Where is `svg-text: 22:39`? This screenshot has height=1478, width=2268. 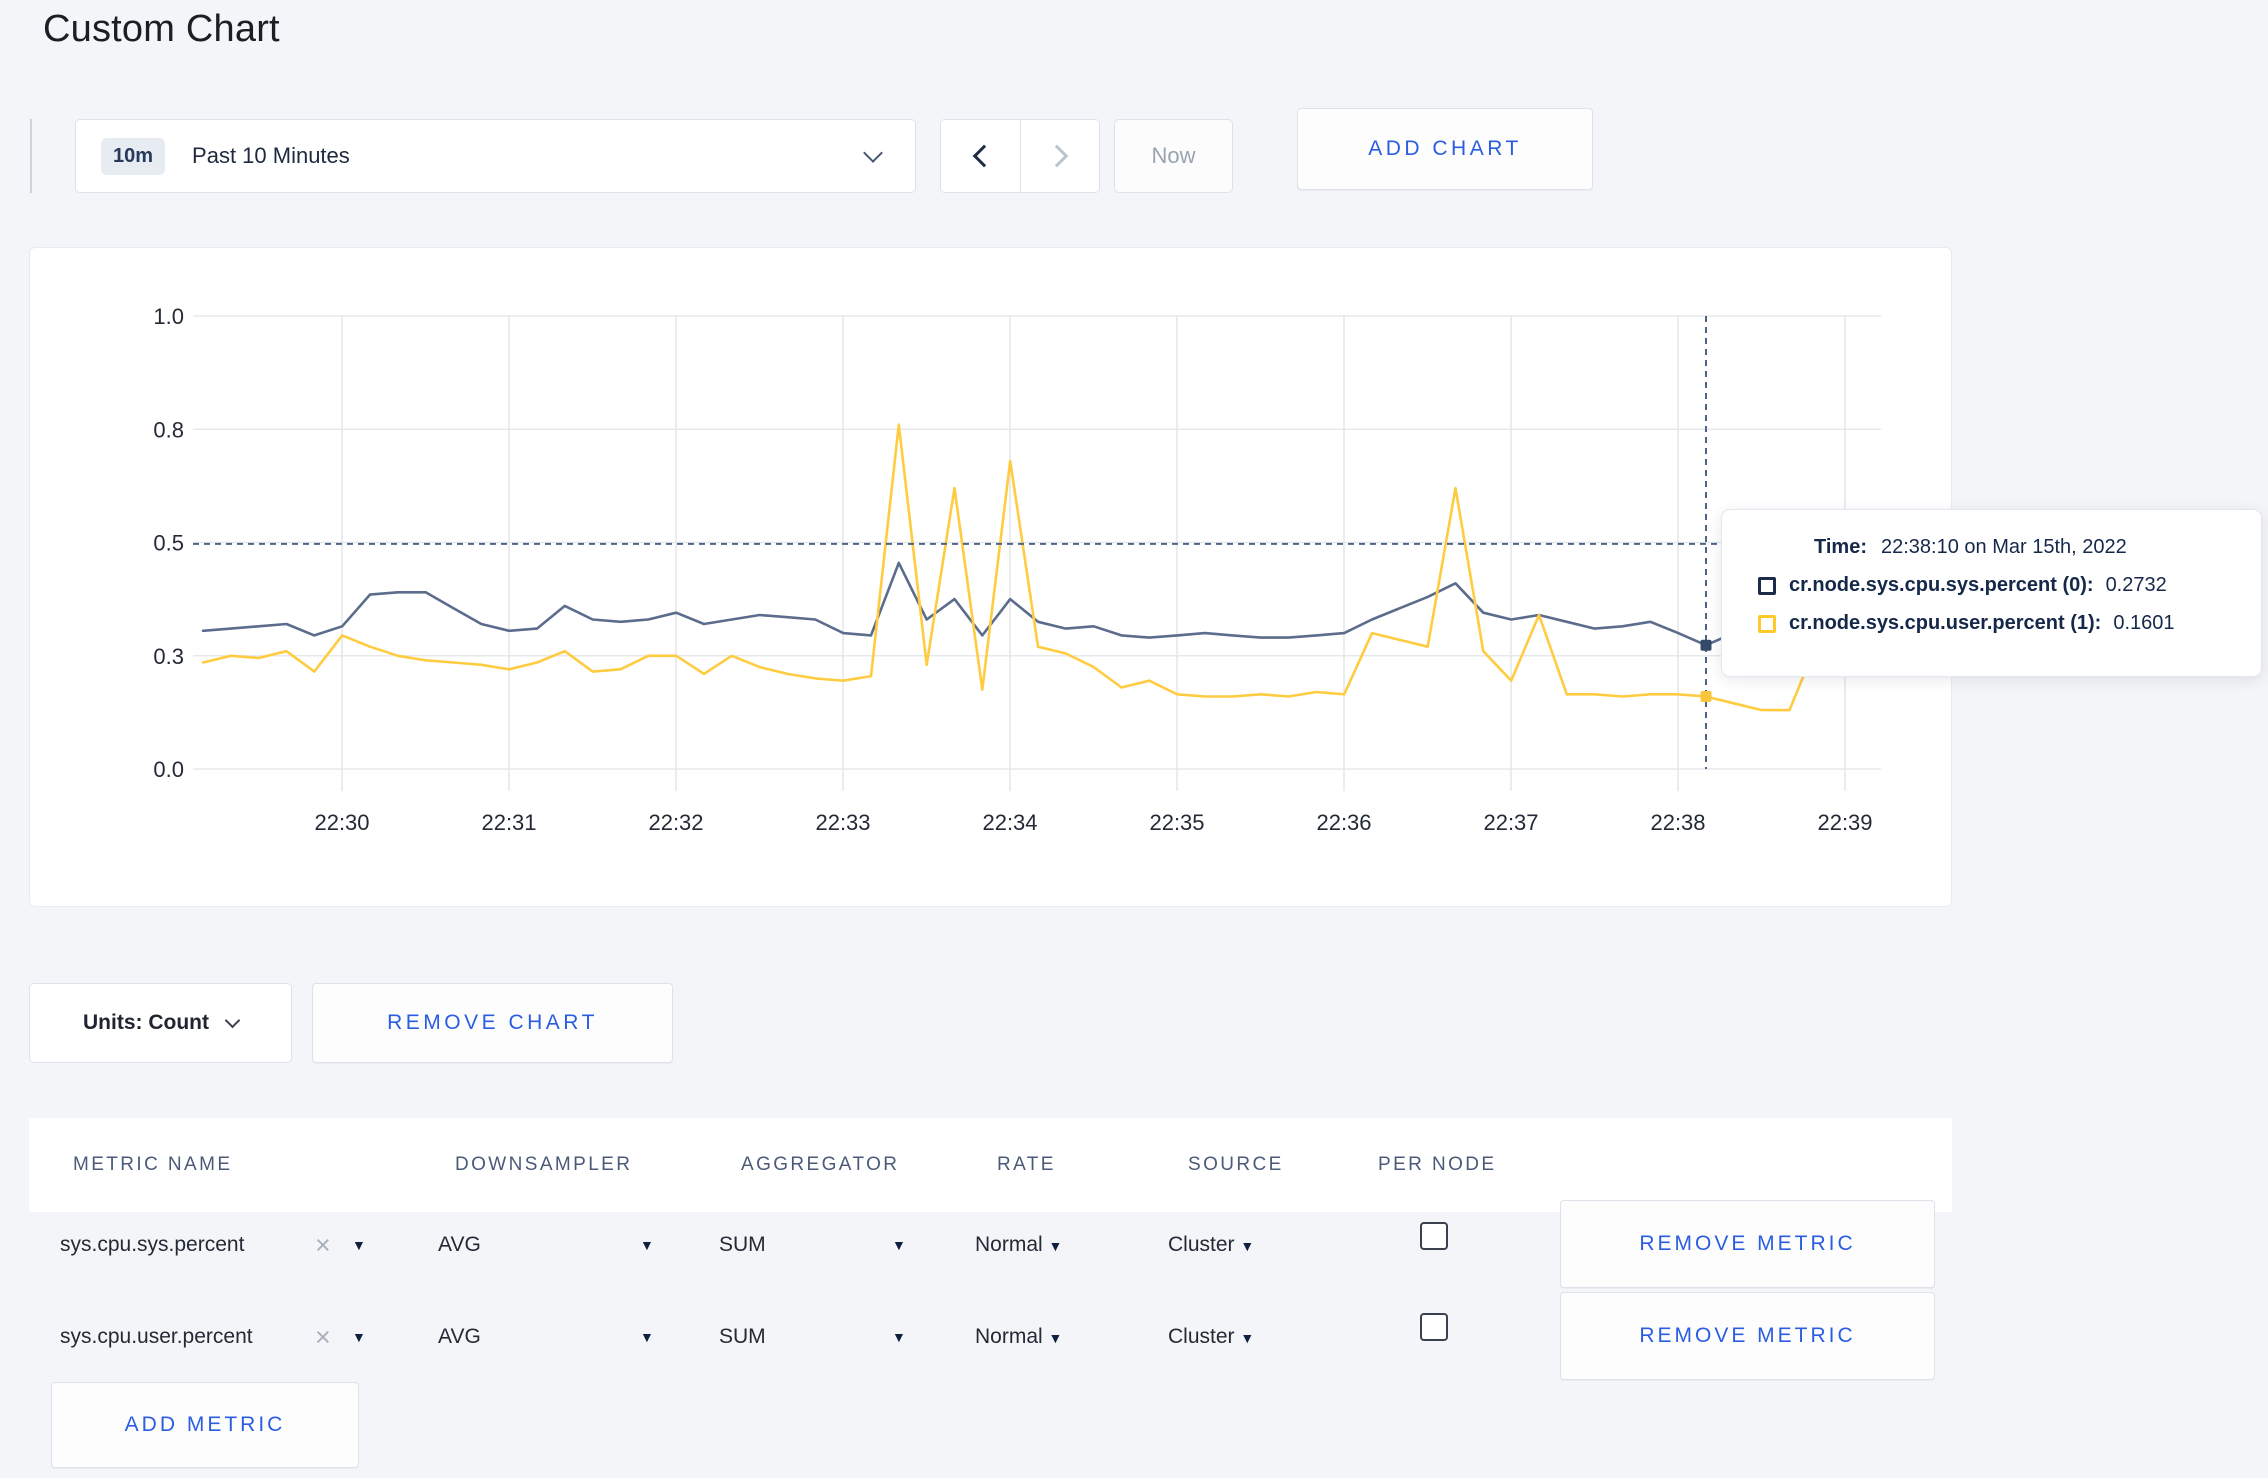
svg-text: 22:39 is located at coordinates (1844, 822).